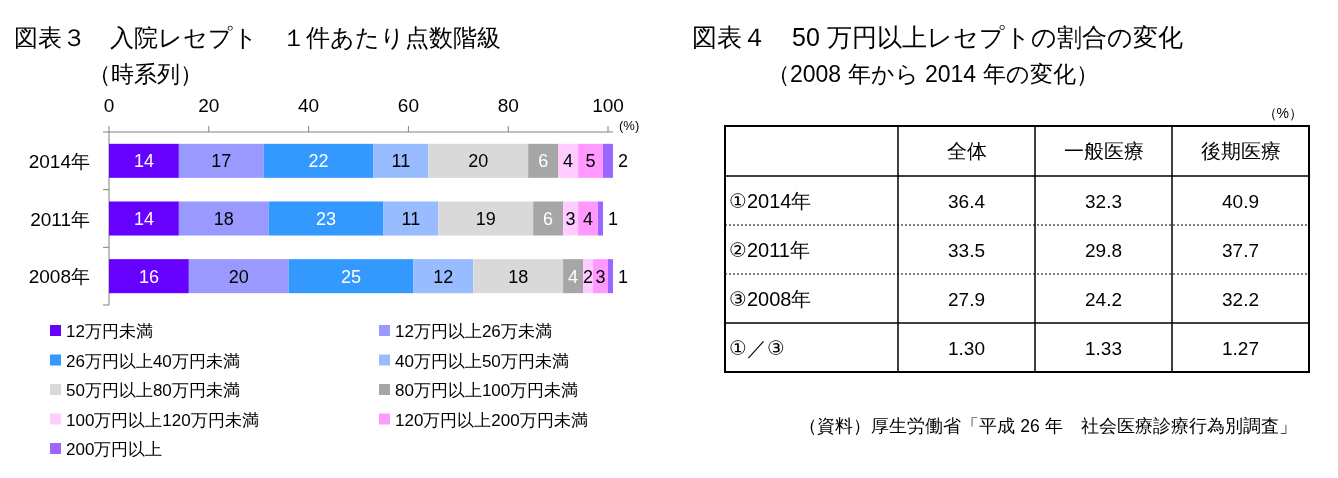  Describe the element at coordinates (1103, 250) in the screenshot. I see `data-label: 29.8` at that location.